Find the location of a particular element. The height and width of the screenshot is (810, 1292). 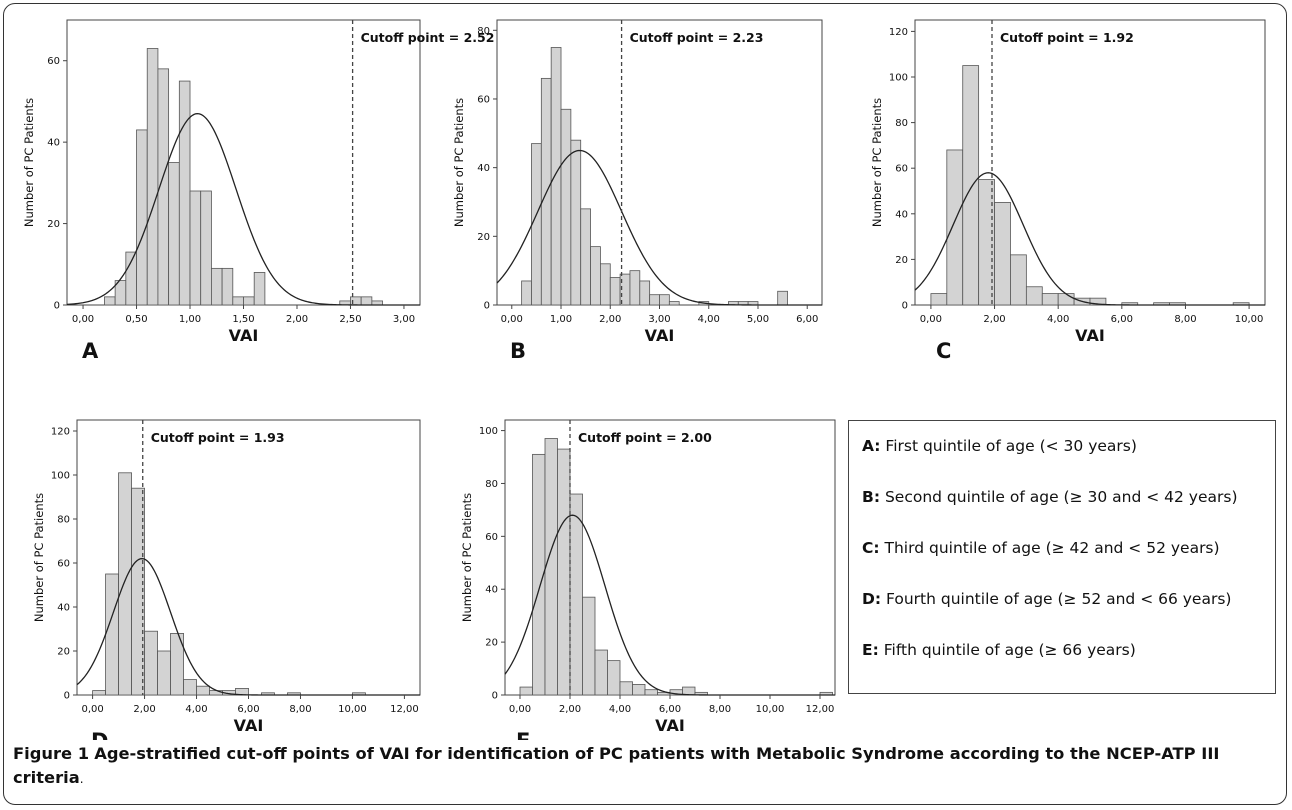

panel-letter-a: A is located at coordinates (90, 351).